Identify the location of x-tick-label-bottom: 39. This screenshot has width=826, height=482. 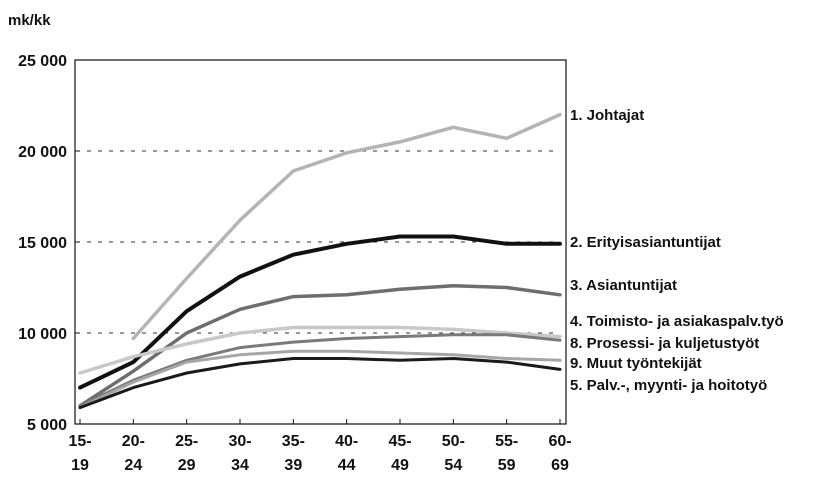
(293, 465).